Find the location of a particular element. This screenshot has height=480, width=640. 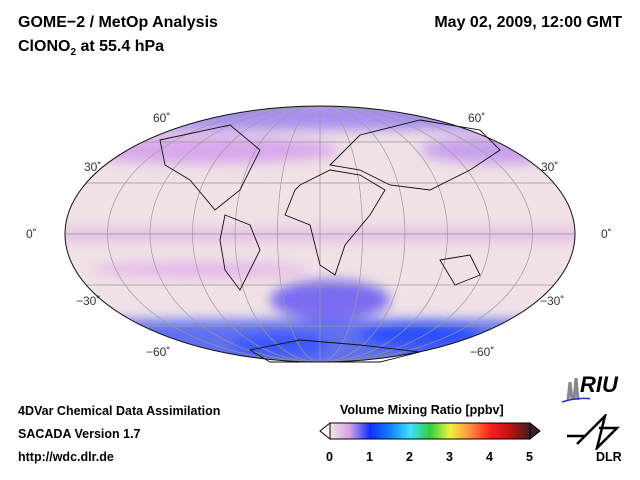

riu-tower-icon is located at coordinates (575, 390).